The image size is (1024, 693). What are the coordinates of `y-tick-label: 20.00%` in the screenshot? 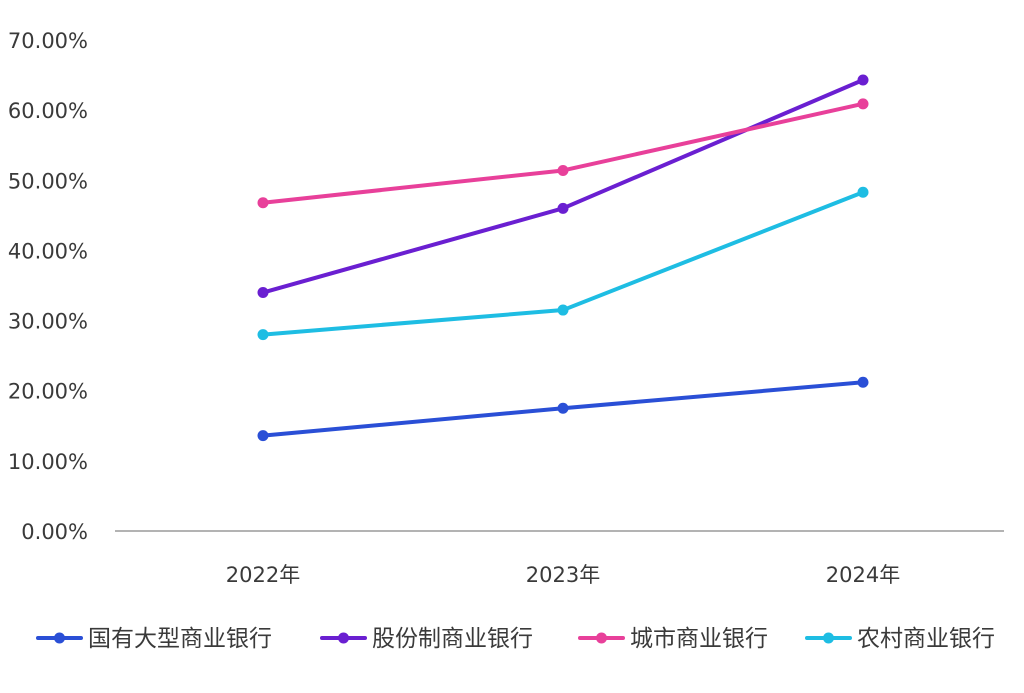 It's located at (48, 392).